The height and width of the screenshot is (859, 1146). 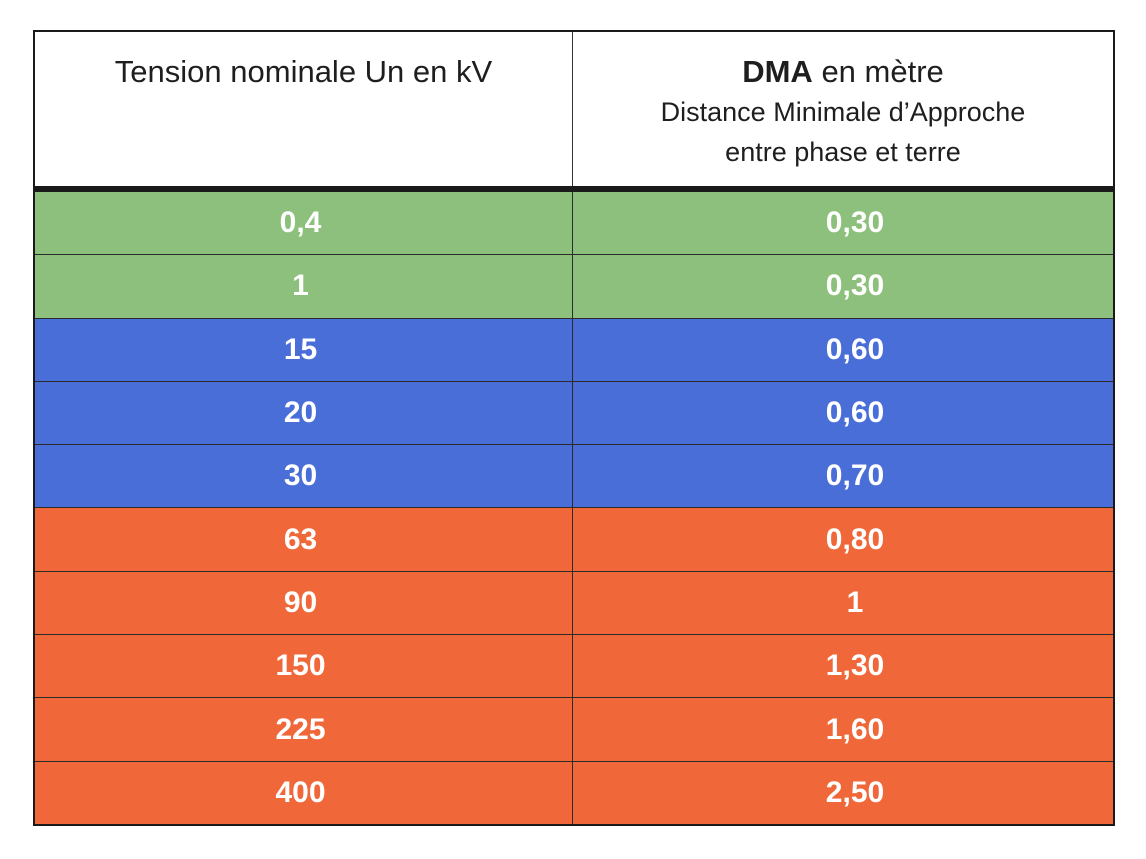 What do you see at coordinates (843, 112) in the screenshot?
I see `header-dma-subtitle-1: Distance Minimale d’Approche` at bounding box center [843, 112].